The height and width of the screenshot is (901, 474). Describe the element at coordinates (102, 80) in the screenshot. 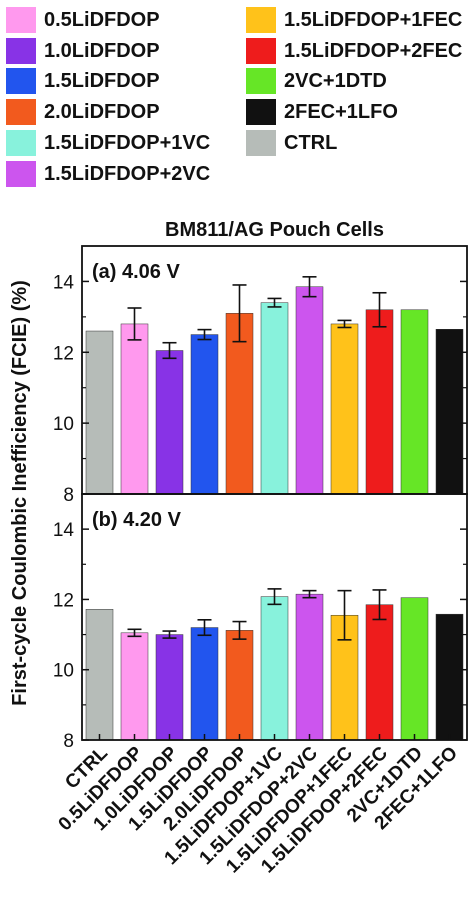

I see `legend-label: 1.5LiDFDOP` at that location.